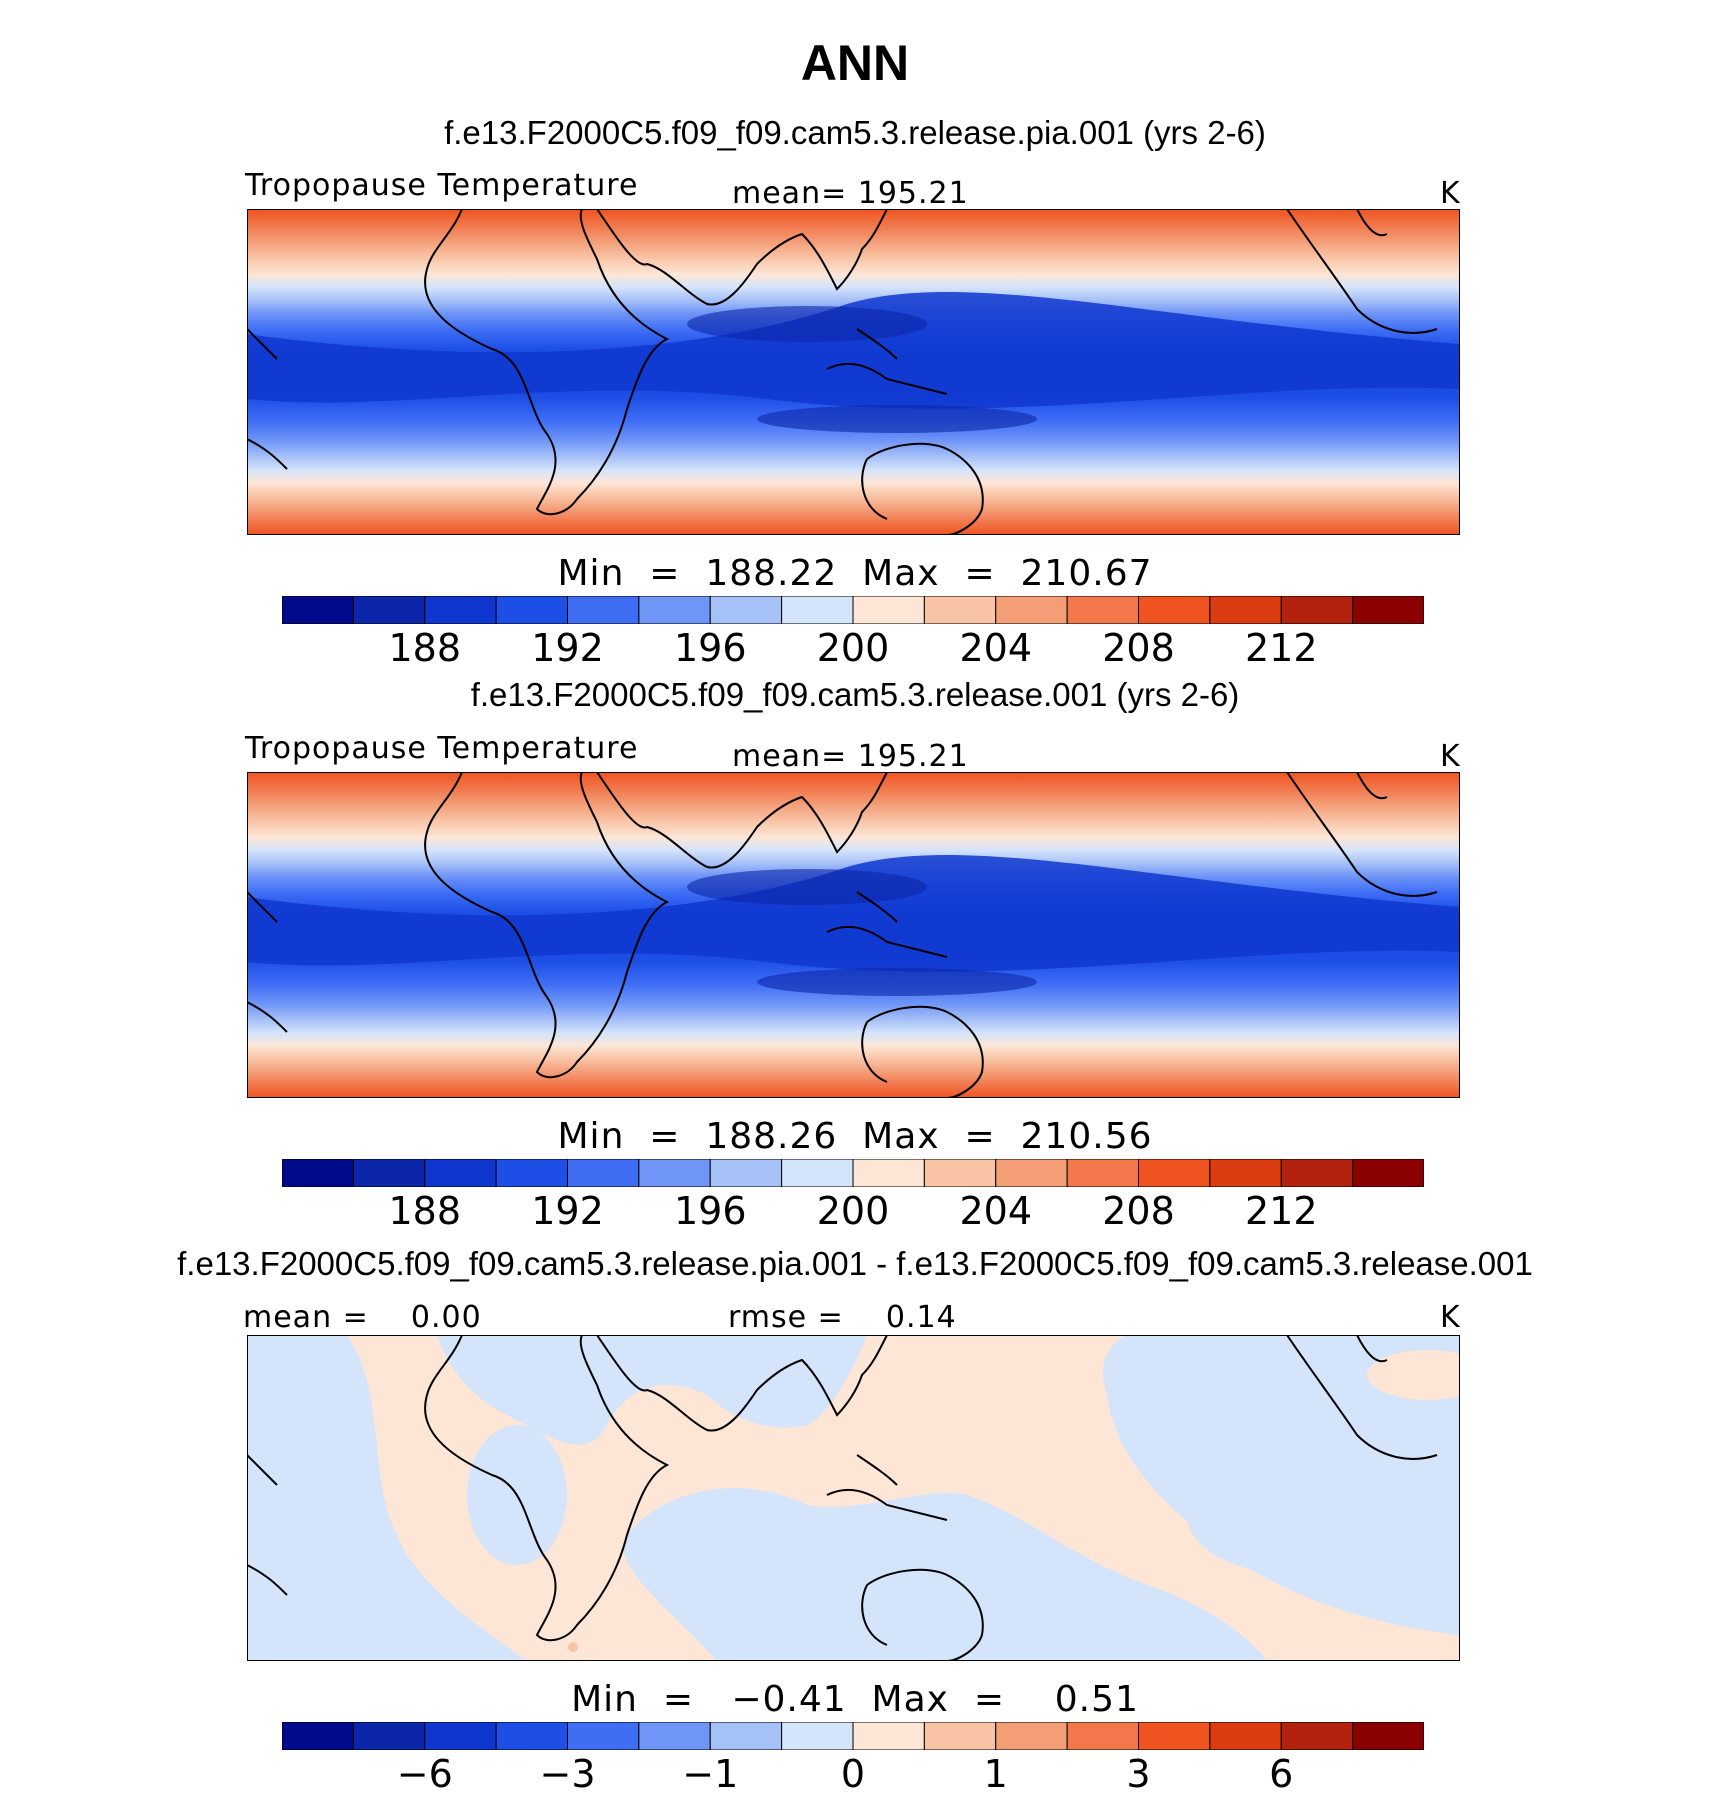  What do you see at coordinates (887, 1487) in the screenshot?
I see `panel-3-coast-maritime` at bounding box center [887, 1487].